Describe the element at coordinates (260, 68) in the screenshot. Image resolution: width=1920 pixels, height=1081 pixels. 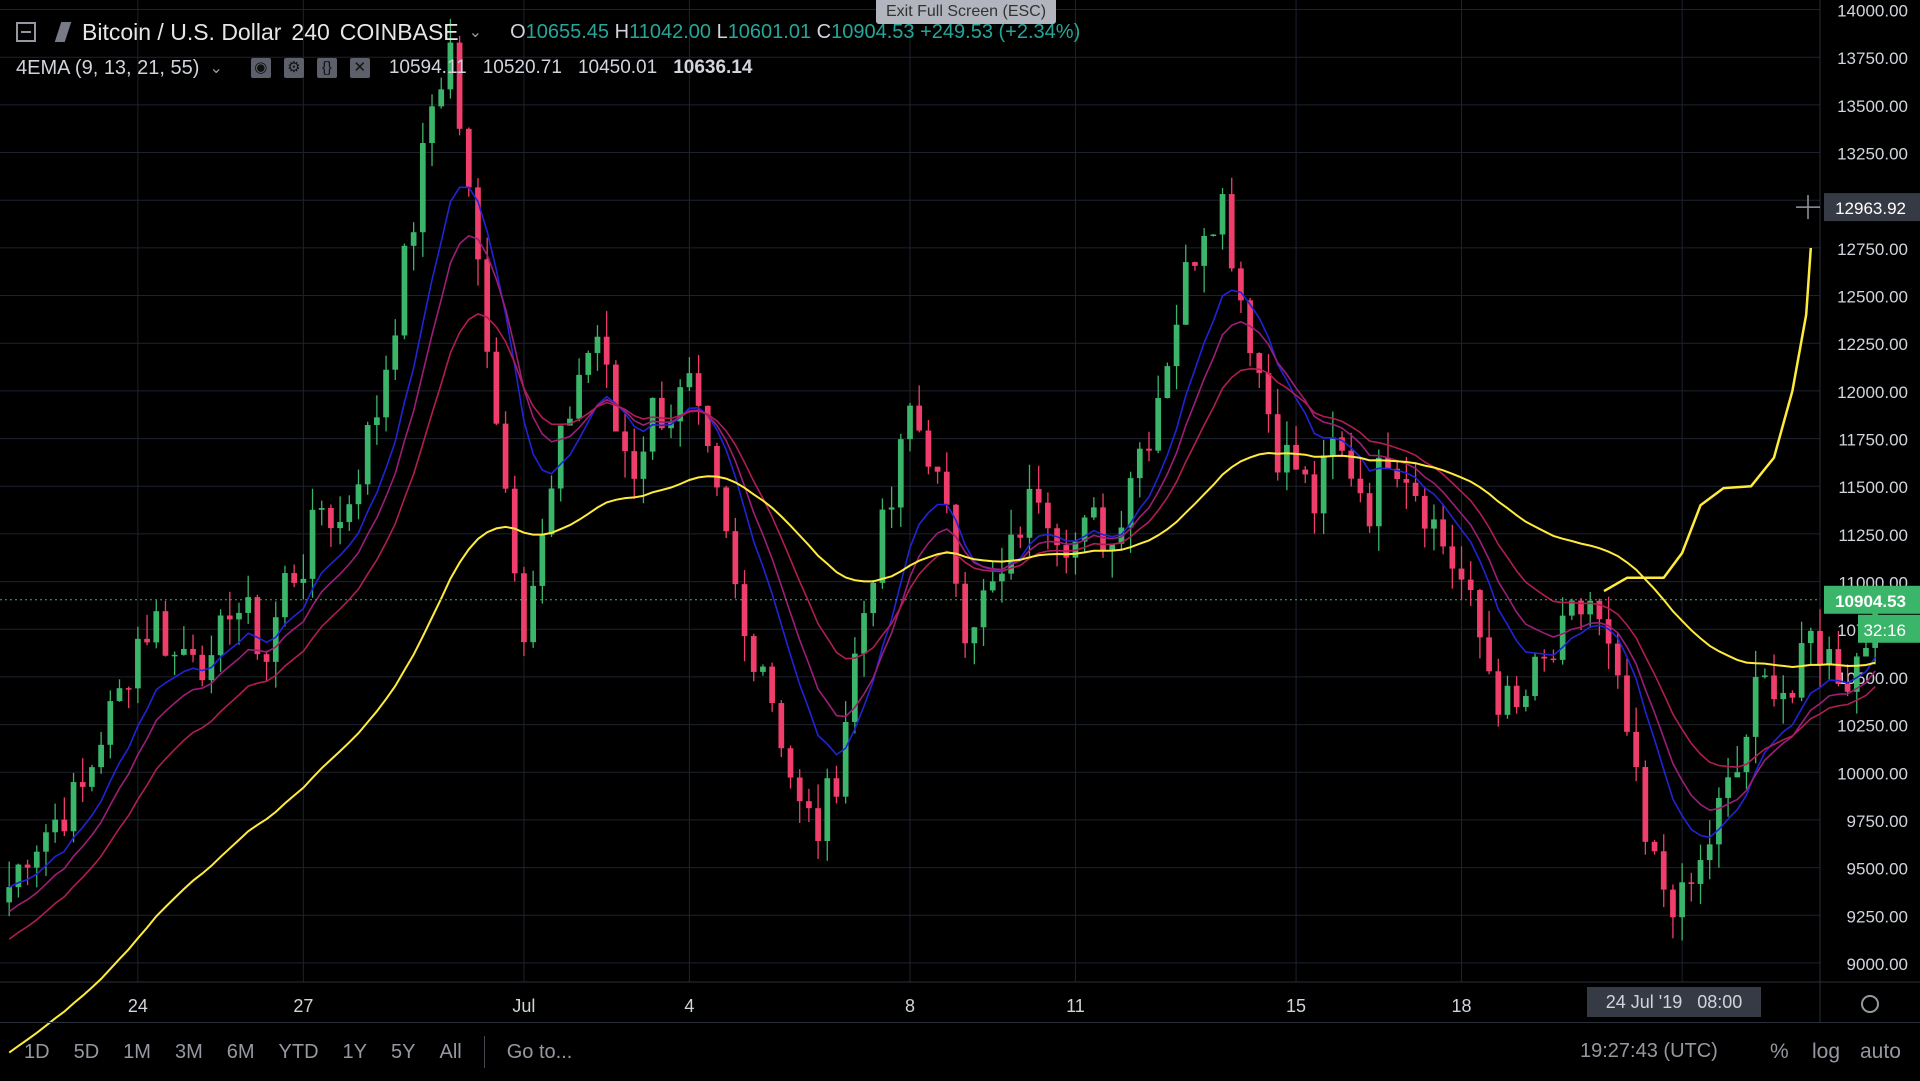
I see `eye-icon: ◉` at that location.